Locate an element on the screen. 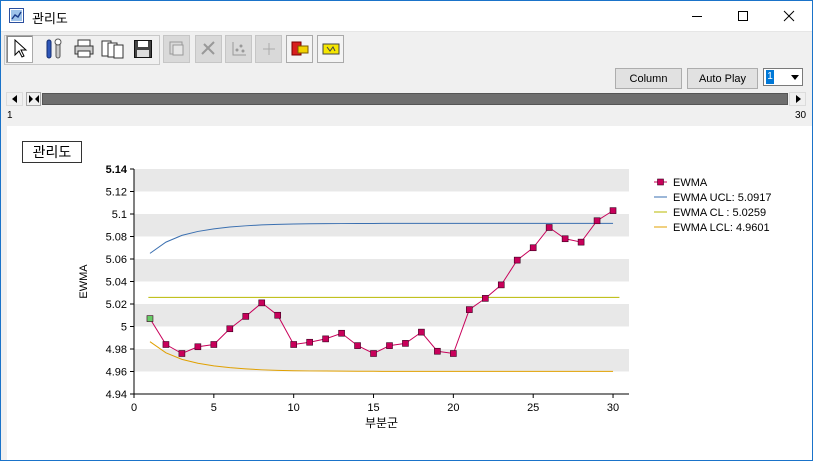 The width and height of the screenshot is (813, 461). y-tick-label: 4.98 is located at coordinates (116, 350).